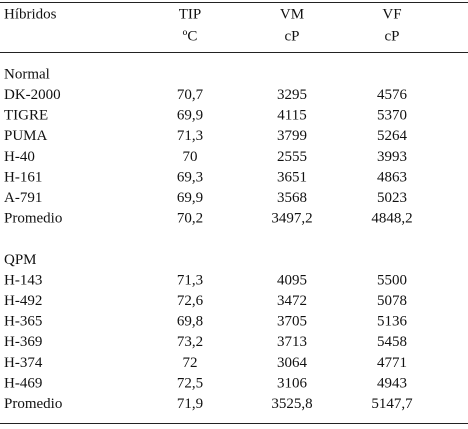  Describe the element at coordinates (190, 322) in the screenshot. I see `cell: 69,8` at that location.